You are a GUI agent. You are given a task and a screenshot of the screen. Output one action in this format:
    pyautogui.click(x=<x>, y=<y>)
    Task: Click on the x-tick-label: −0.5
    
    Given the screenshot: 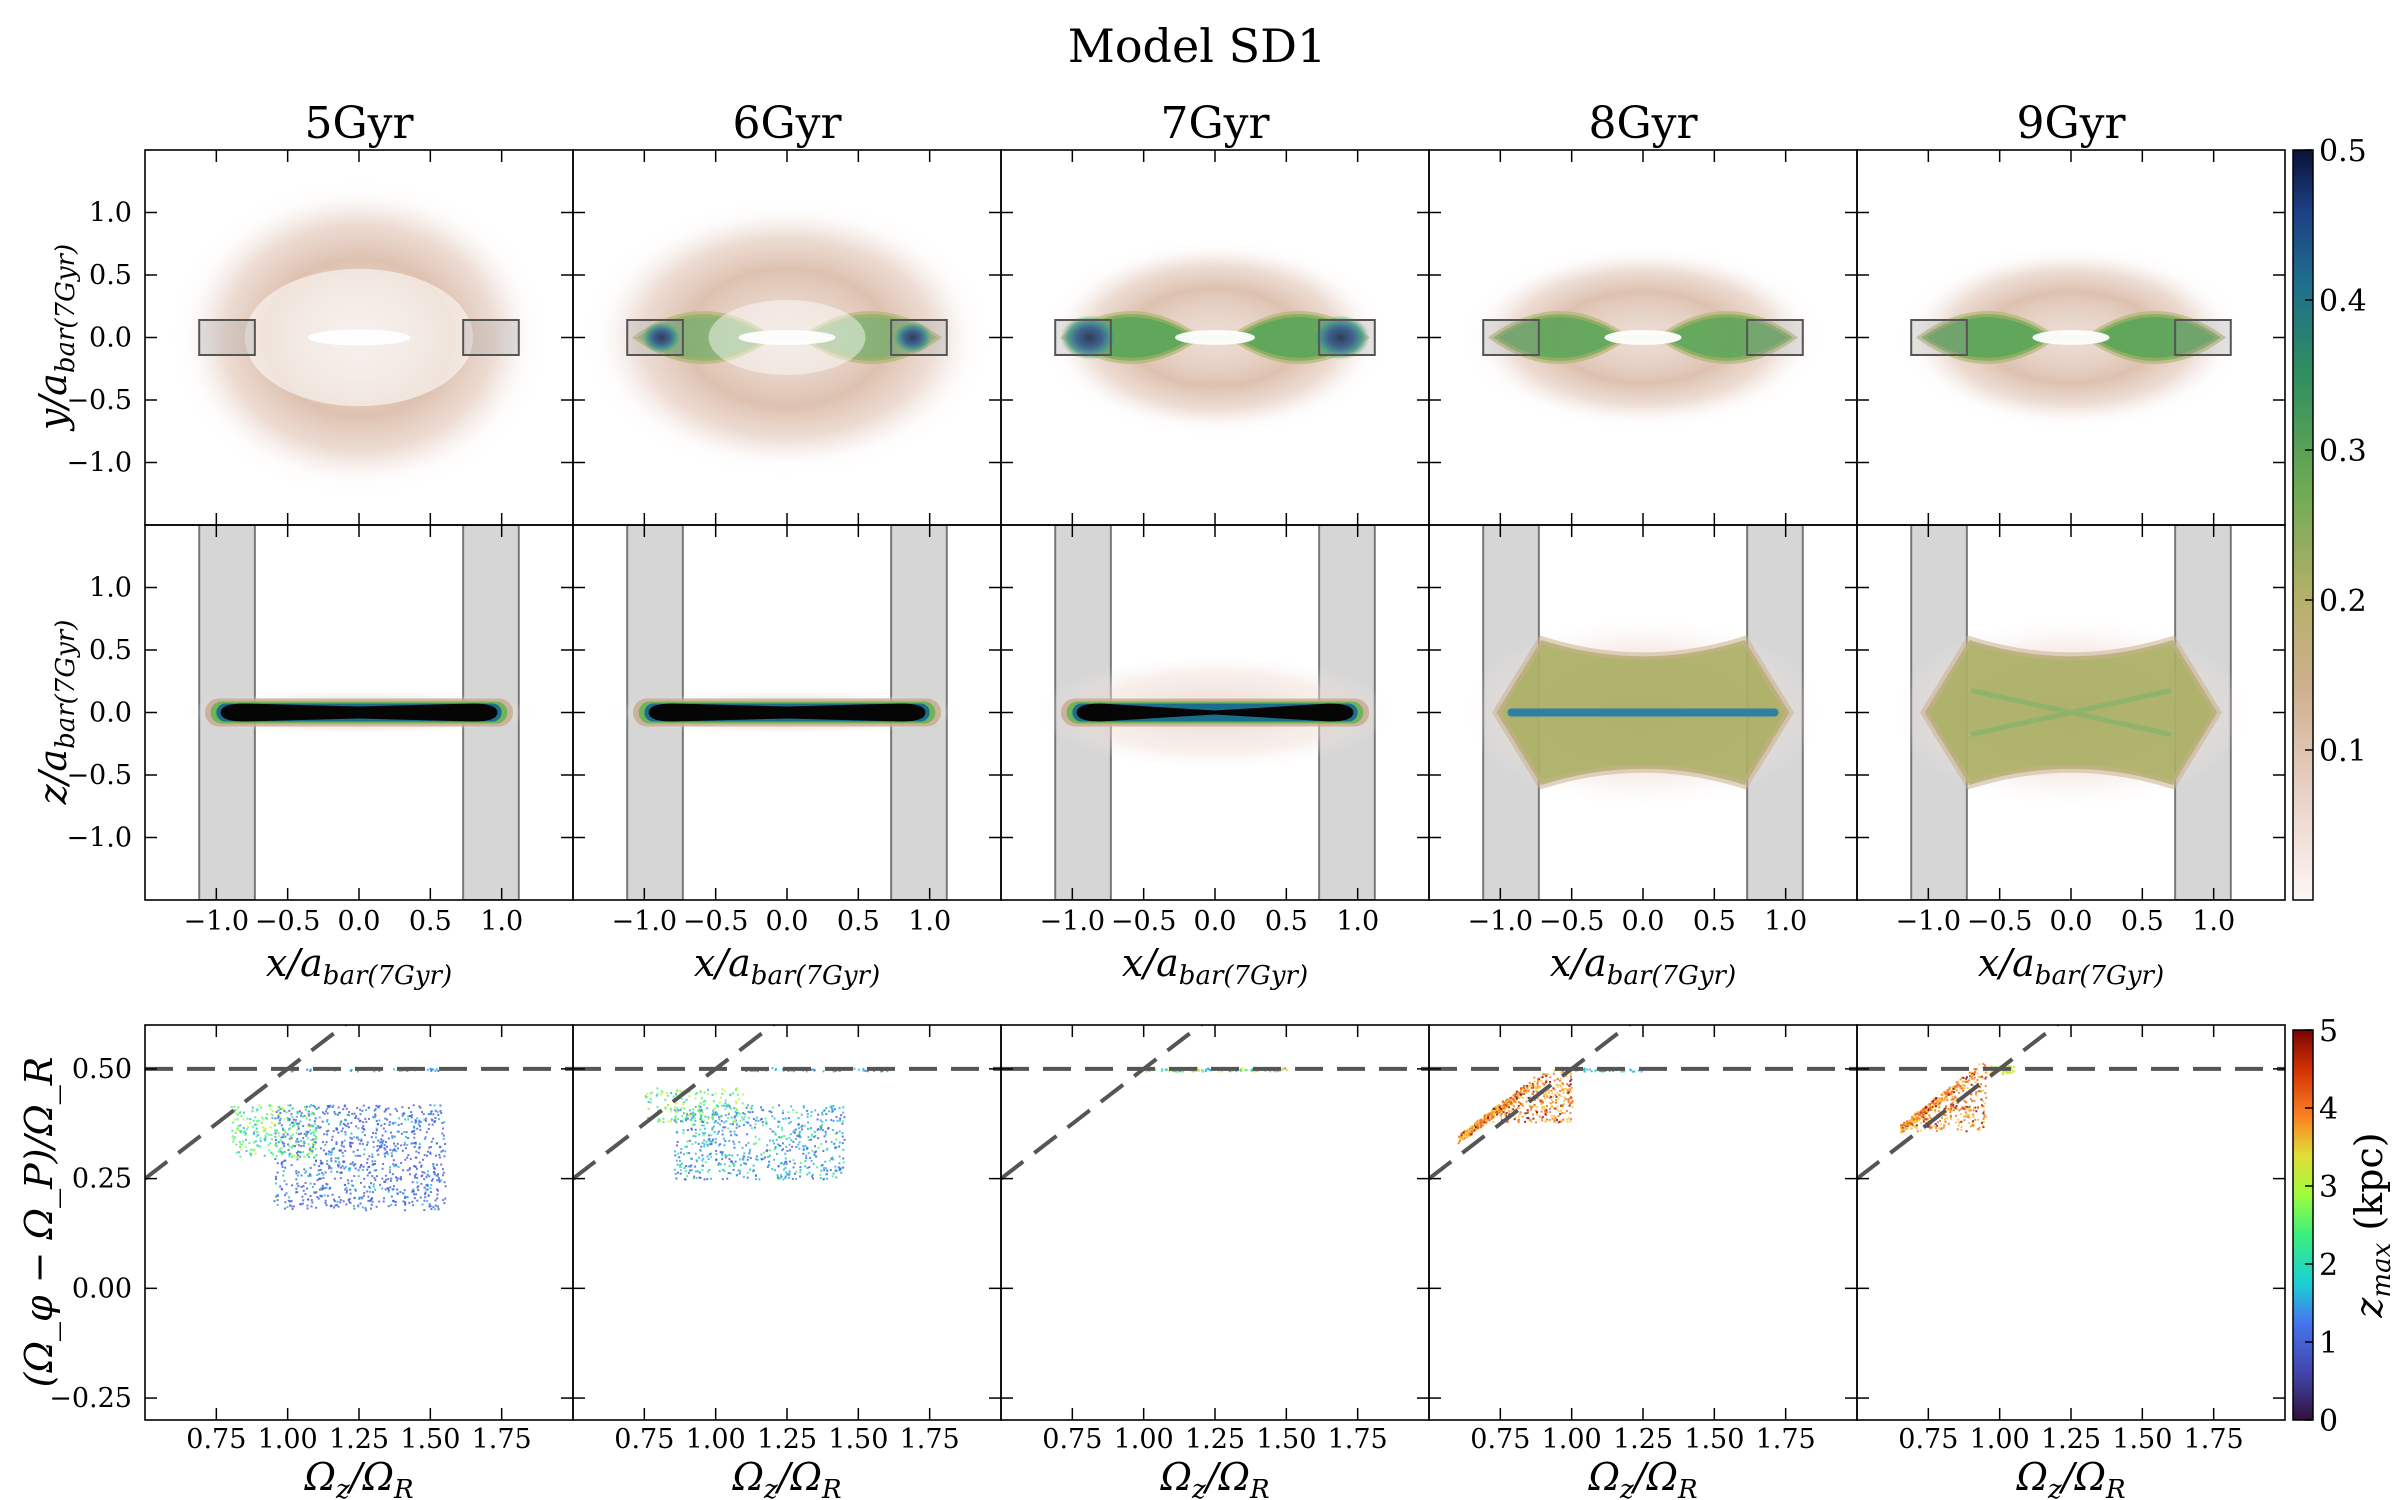 What is the action you would take?
    pyautogui.click(x=2000, y=921)
    